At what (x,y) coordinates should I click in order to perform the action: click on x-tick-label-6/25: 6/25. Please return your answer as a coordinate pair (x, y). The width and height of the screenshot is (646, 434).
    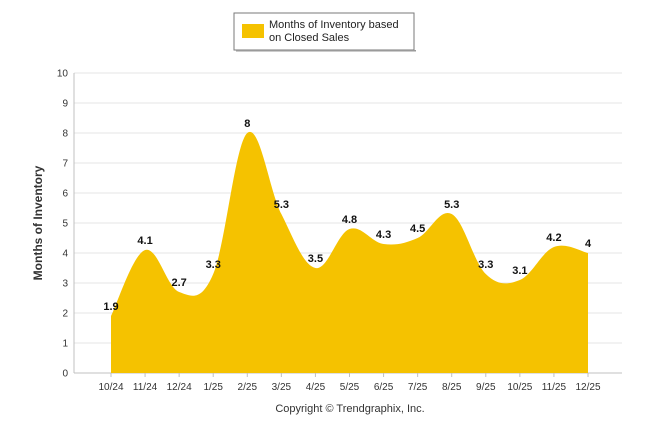
    Looking at the image, I should click on (384, 387).